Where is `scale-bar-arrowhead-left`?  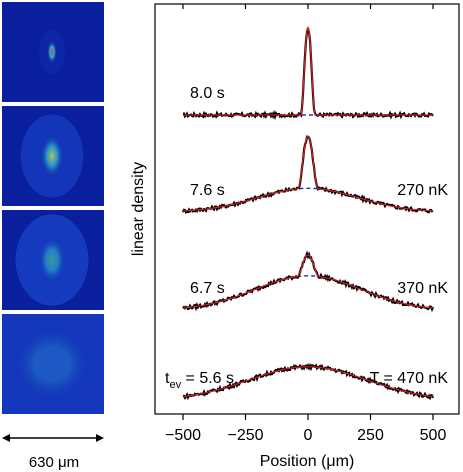 scale-bar-arrowhead-left is located at coordinates (6, 438).